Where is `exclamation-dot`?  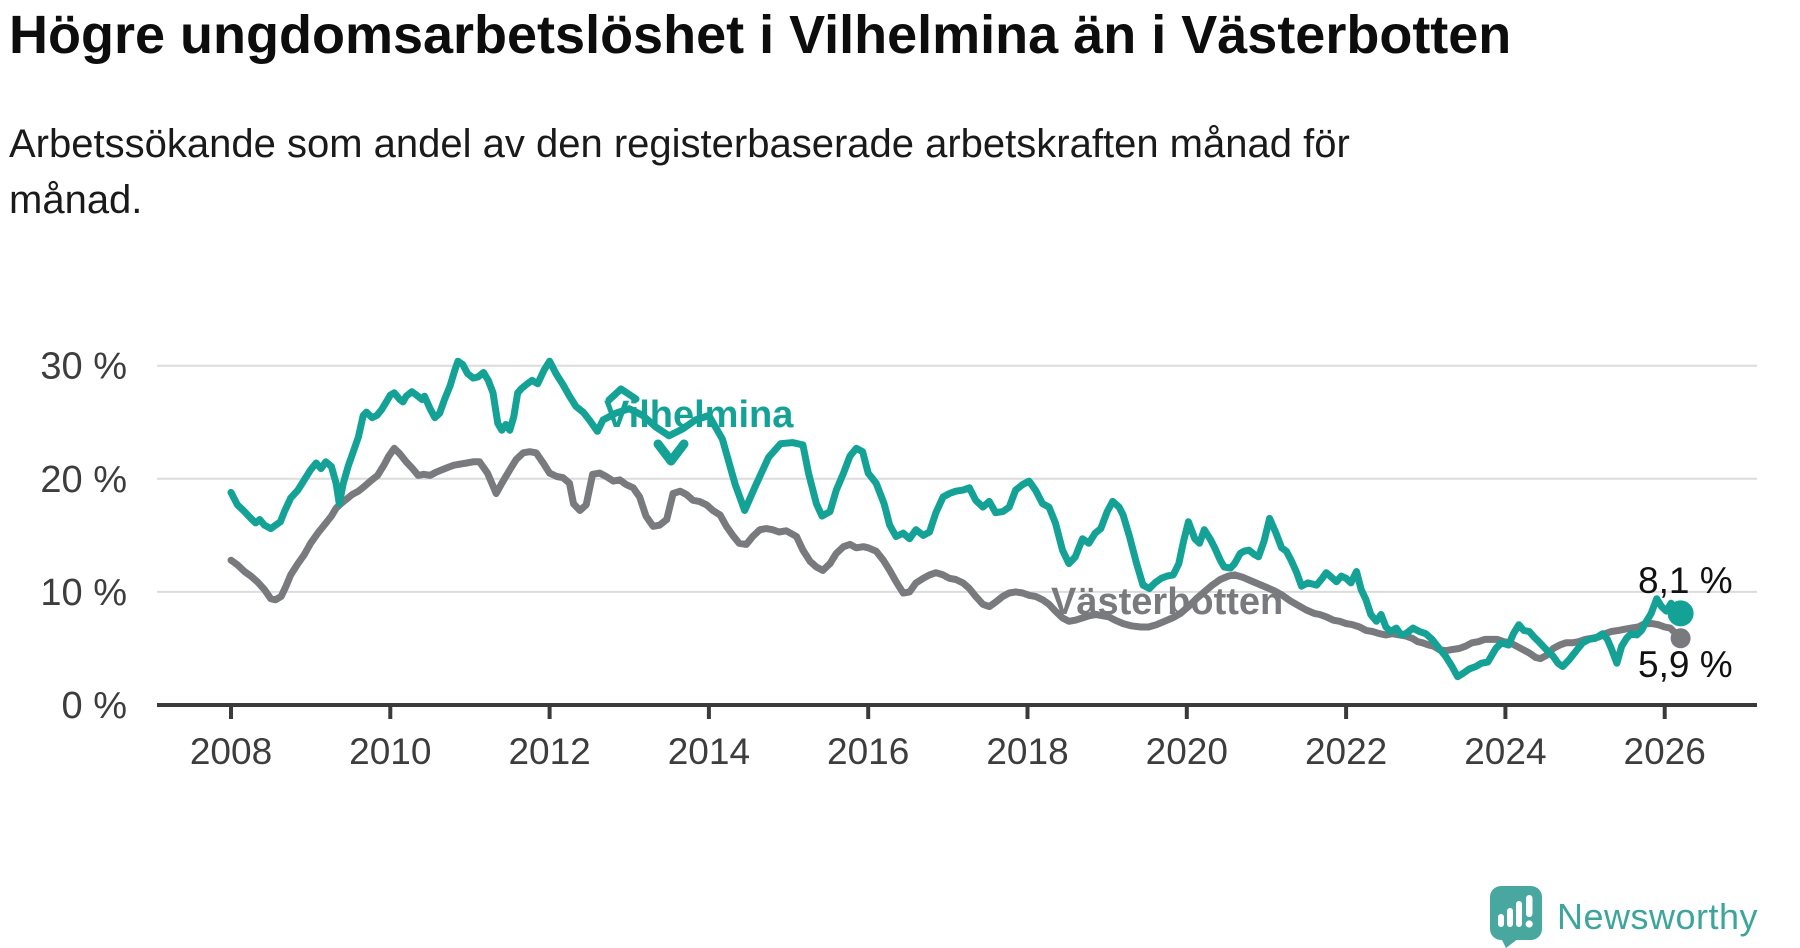
exclamation-dot is located at coordinates (1529, 924).